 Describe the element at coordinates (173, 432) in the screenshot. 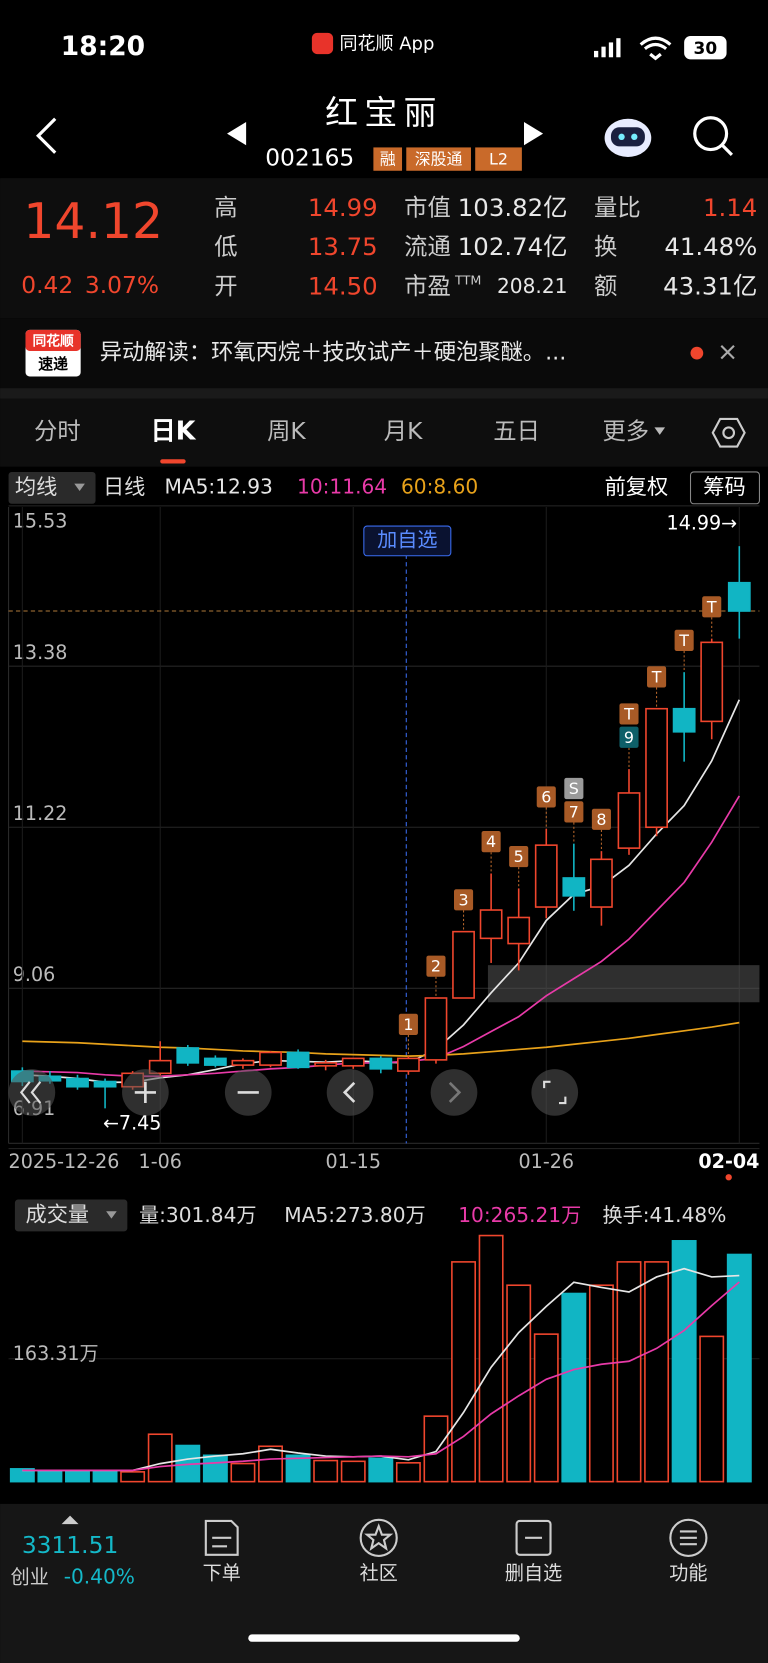

I see `tab: 日K` at that location.